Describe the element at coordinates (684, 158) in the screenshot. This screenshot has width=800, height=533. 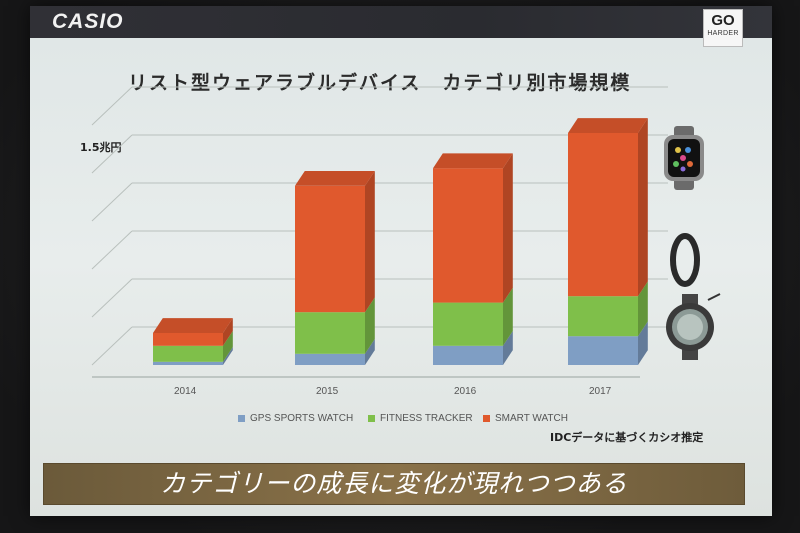
I see `smartwatch-icon` at that location.